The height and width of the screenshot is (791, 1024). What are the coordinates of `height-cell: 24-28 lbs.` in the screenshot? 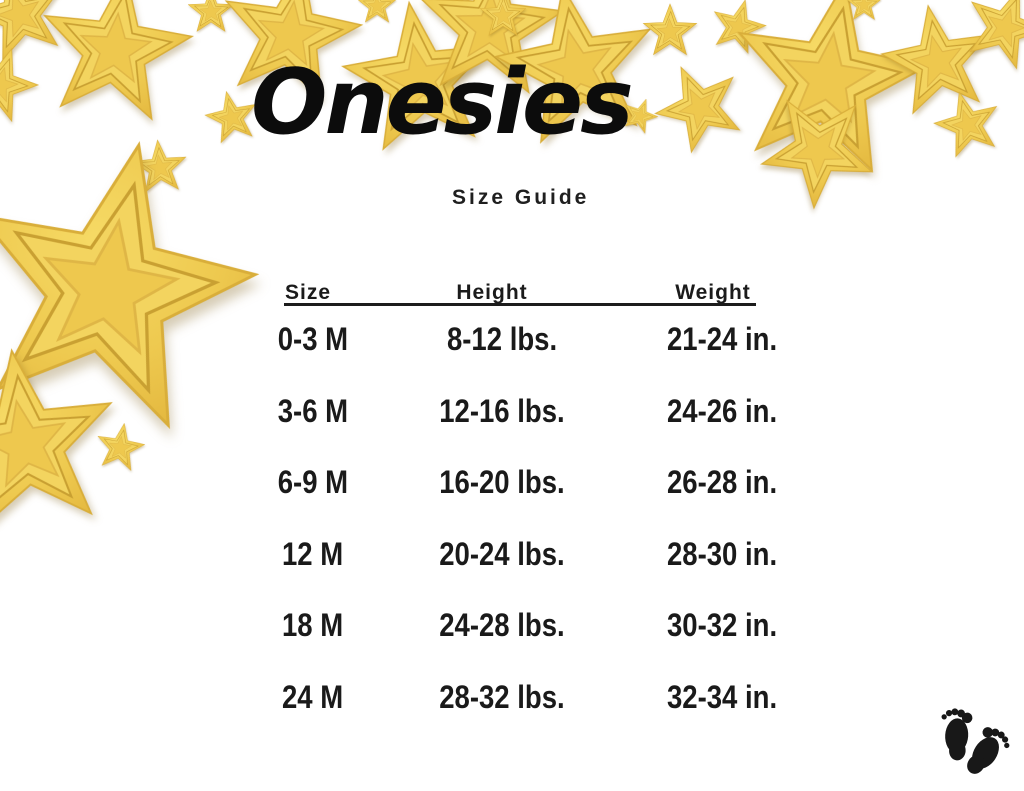 It's located at (502, 625).